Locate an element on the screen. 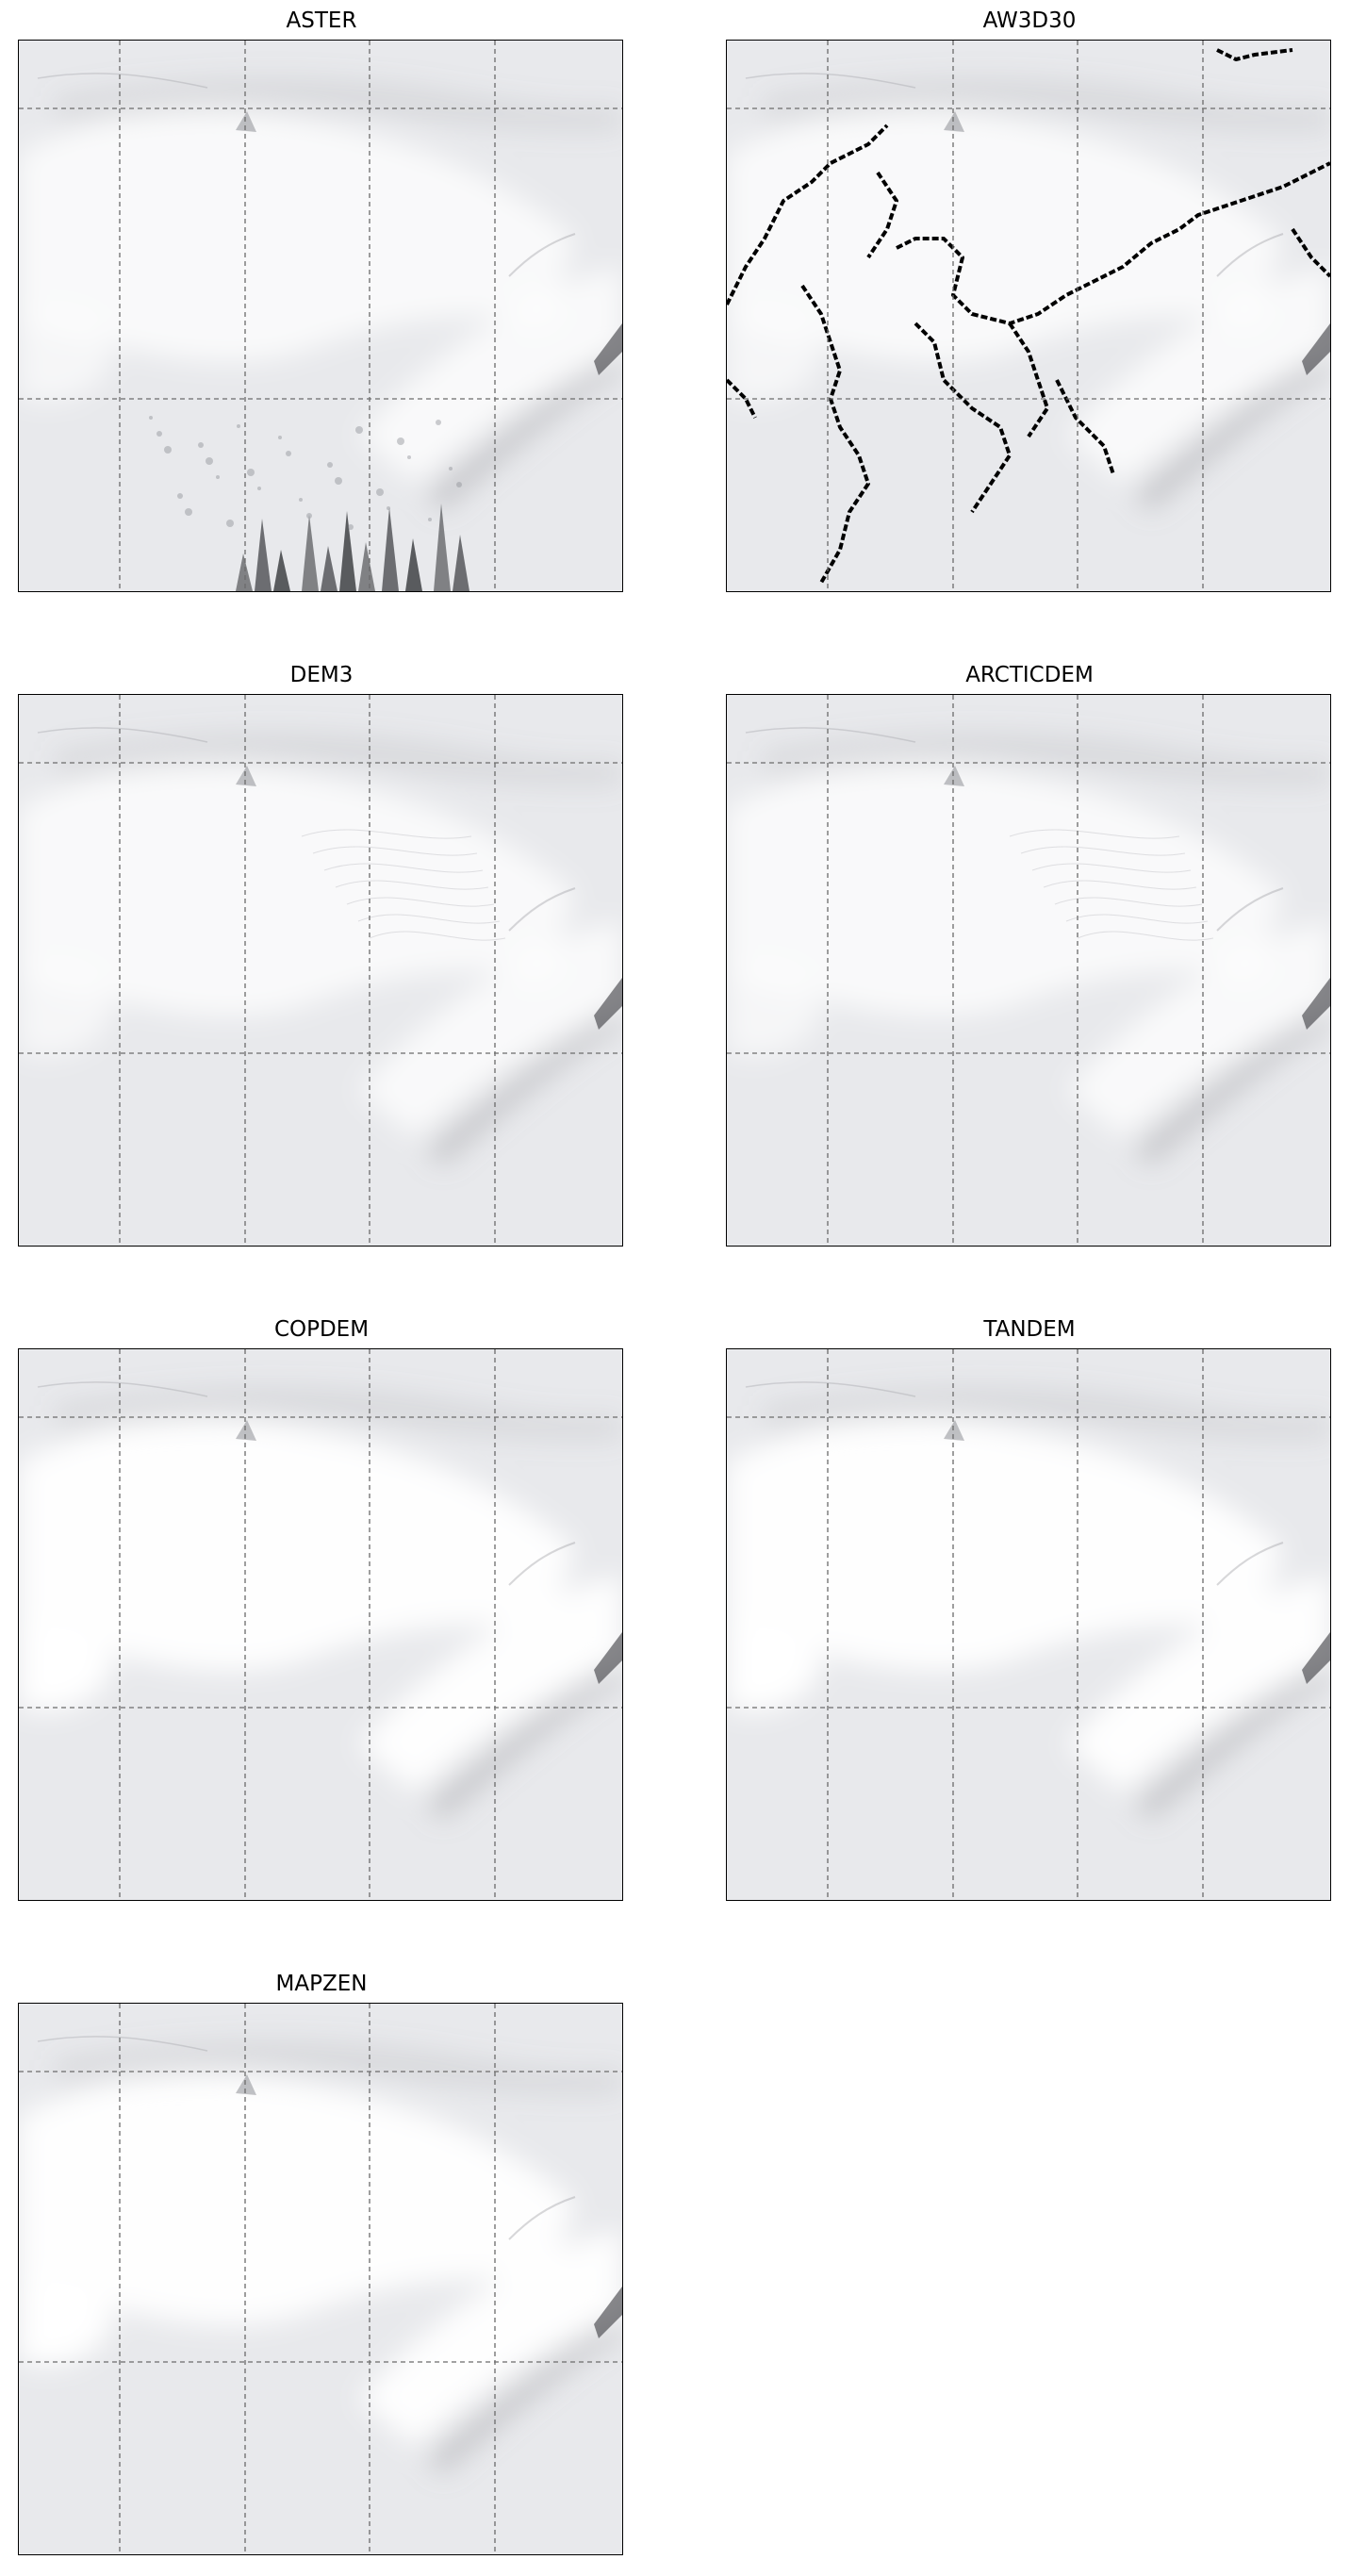 This screenshot has height=2576, width=1350. map-panel-aw3d30: AW3D30 is located at coordinates (1030, 300).